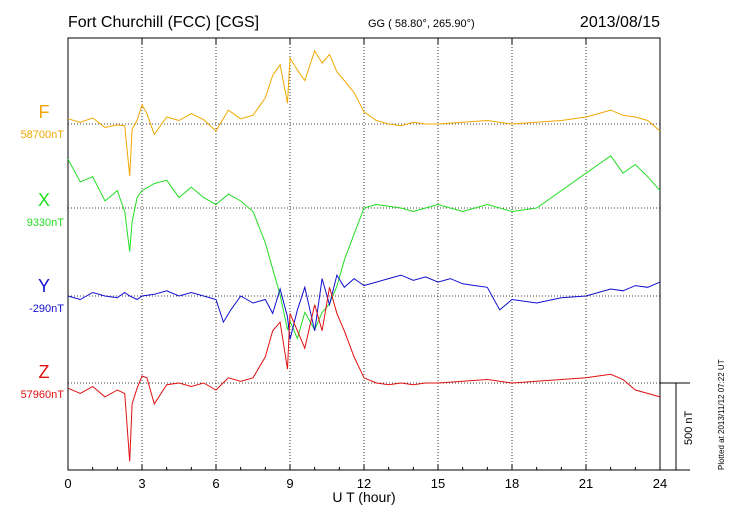 The height and width of the screenshot is (520, 730). What do you see at coordinates (364, 306) in the screenshot?
I see `series-line-y` at bounding box center [364, 306].